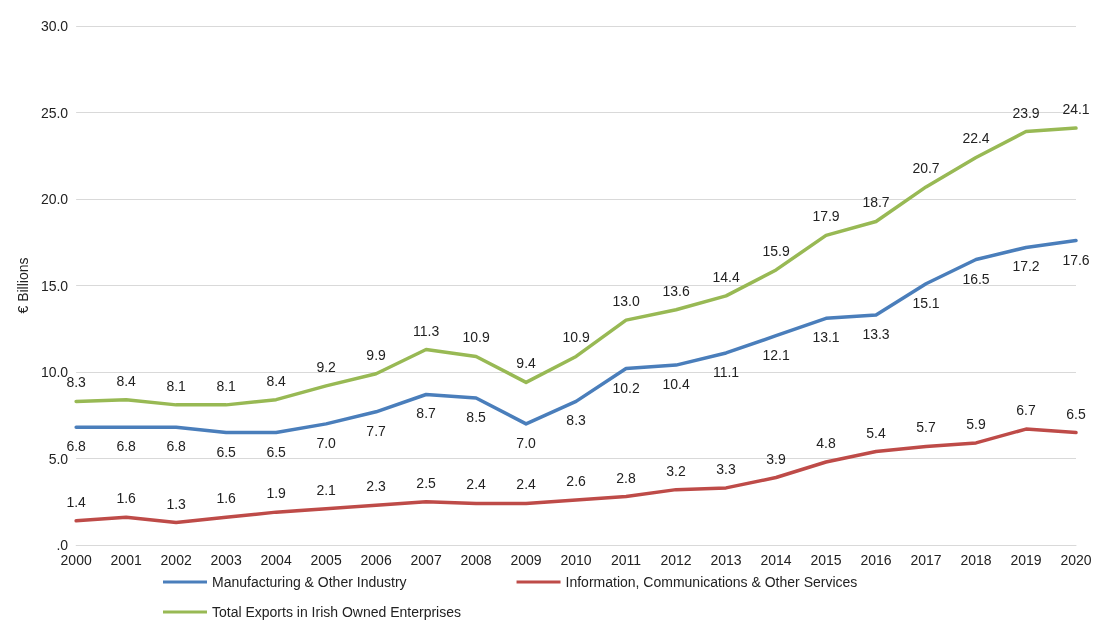  I want to click on data-label: 24.1, so click(1076, 109).